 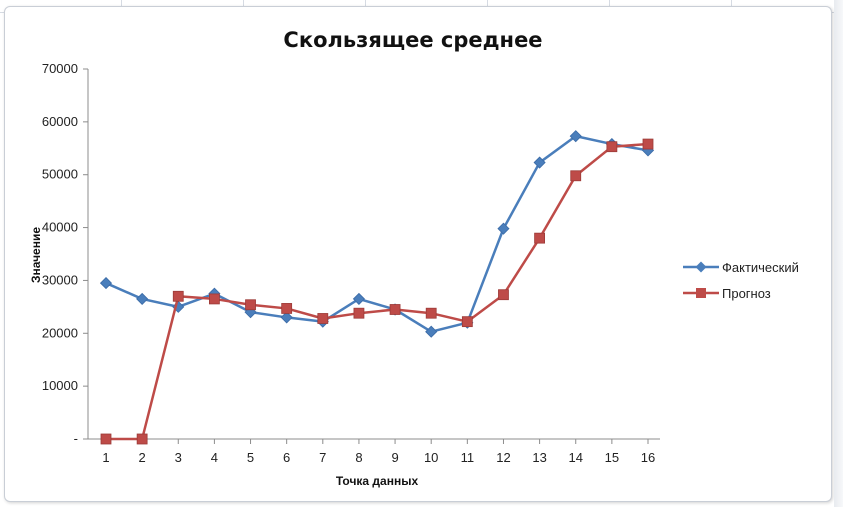 What do you see at coordinates (539, 457) in the screenshot?
I see `x-tick-label: 13` at bounding box center [539, 457].